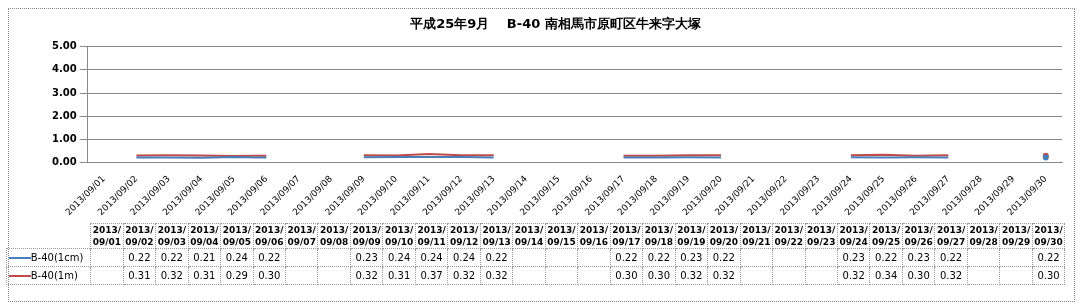 The image size is (1081, 306). What do you see at coordinates (54, 275) in the screenshot?
I see `legend-label: B-40(1m)` at bounding box center [54, 275].